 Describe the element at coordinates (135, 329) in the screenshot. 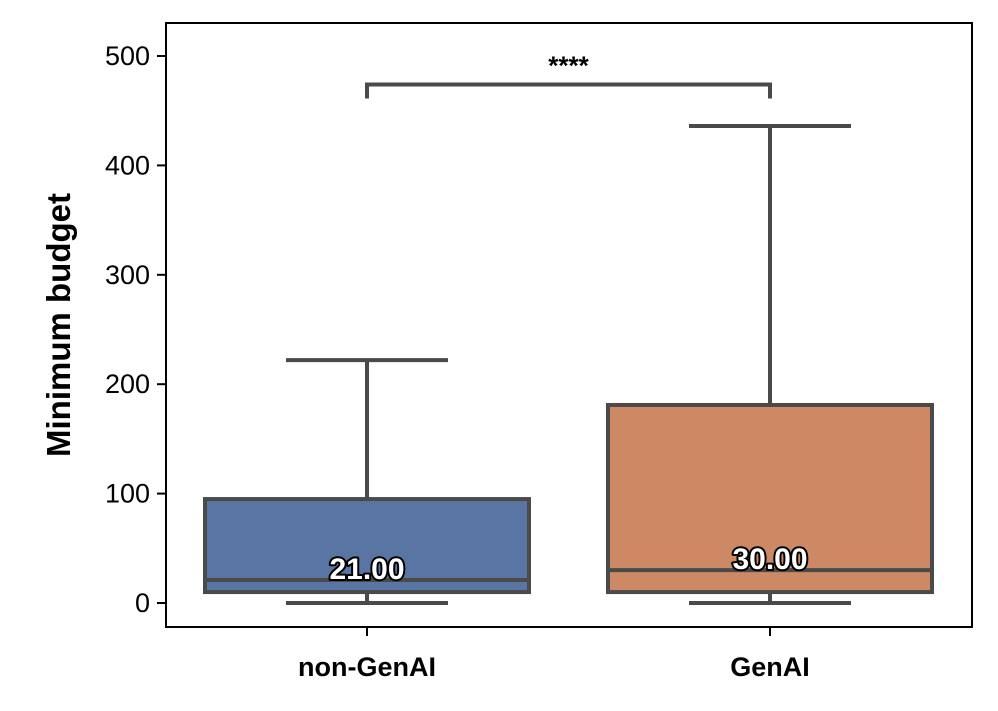

I see `y-axis: 0 100 200 300 400 500` at that location.